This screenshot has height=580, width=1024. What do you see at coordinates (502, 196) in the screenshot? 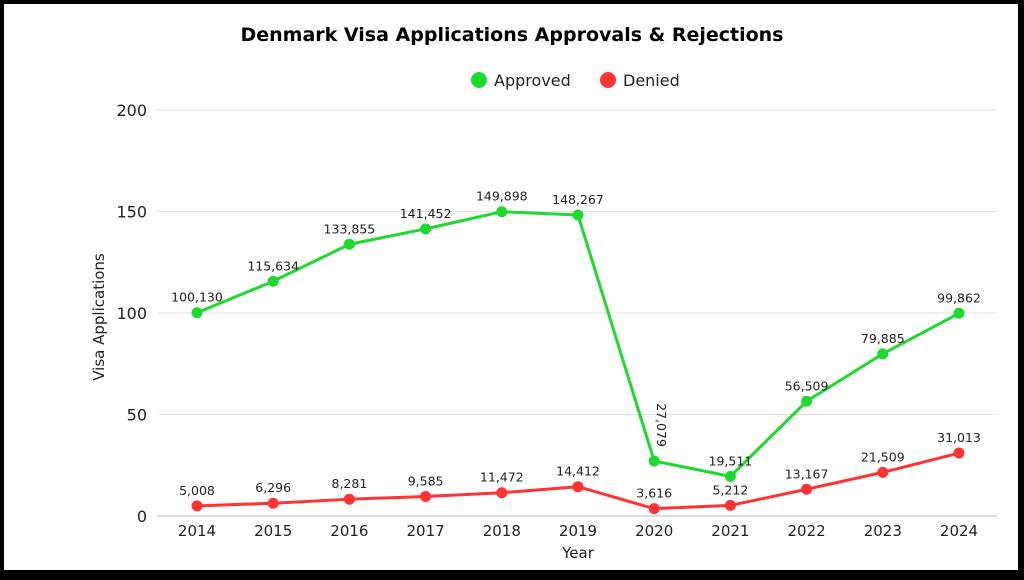
I see `data-label-approved: 149,898` at bounding box center [502, 196].